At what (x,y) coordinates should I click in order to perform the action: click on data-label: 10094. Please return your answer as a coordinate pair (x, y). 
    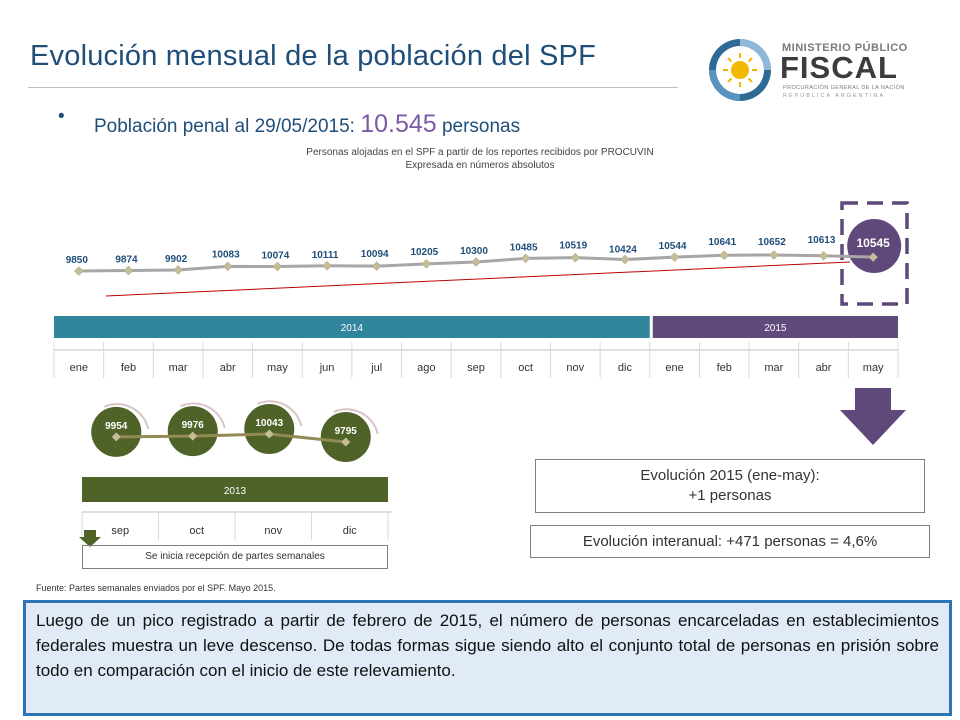
    Looking at the image, I should click on (375, 254).